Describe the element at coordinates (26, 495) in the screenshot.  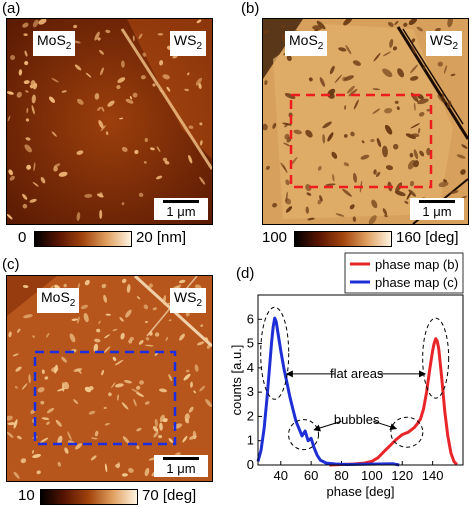
I see `cbar-min-c: 10` at that location.